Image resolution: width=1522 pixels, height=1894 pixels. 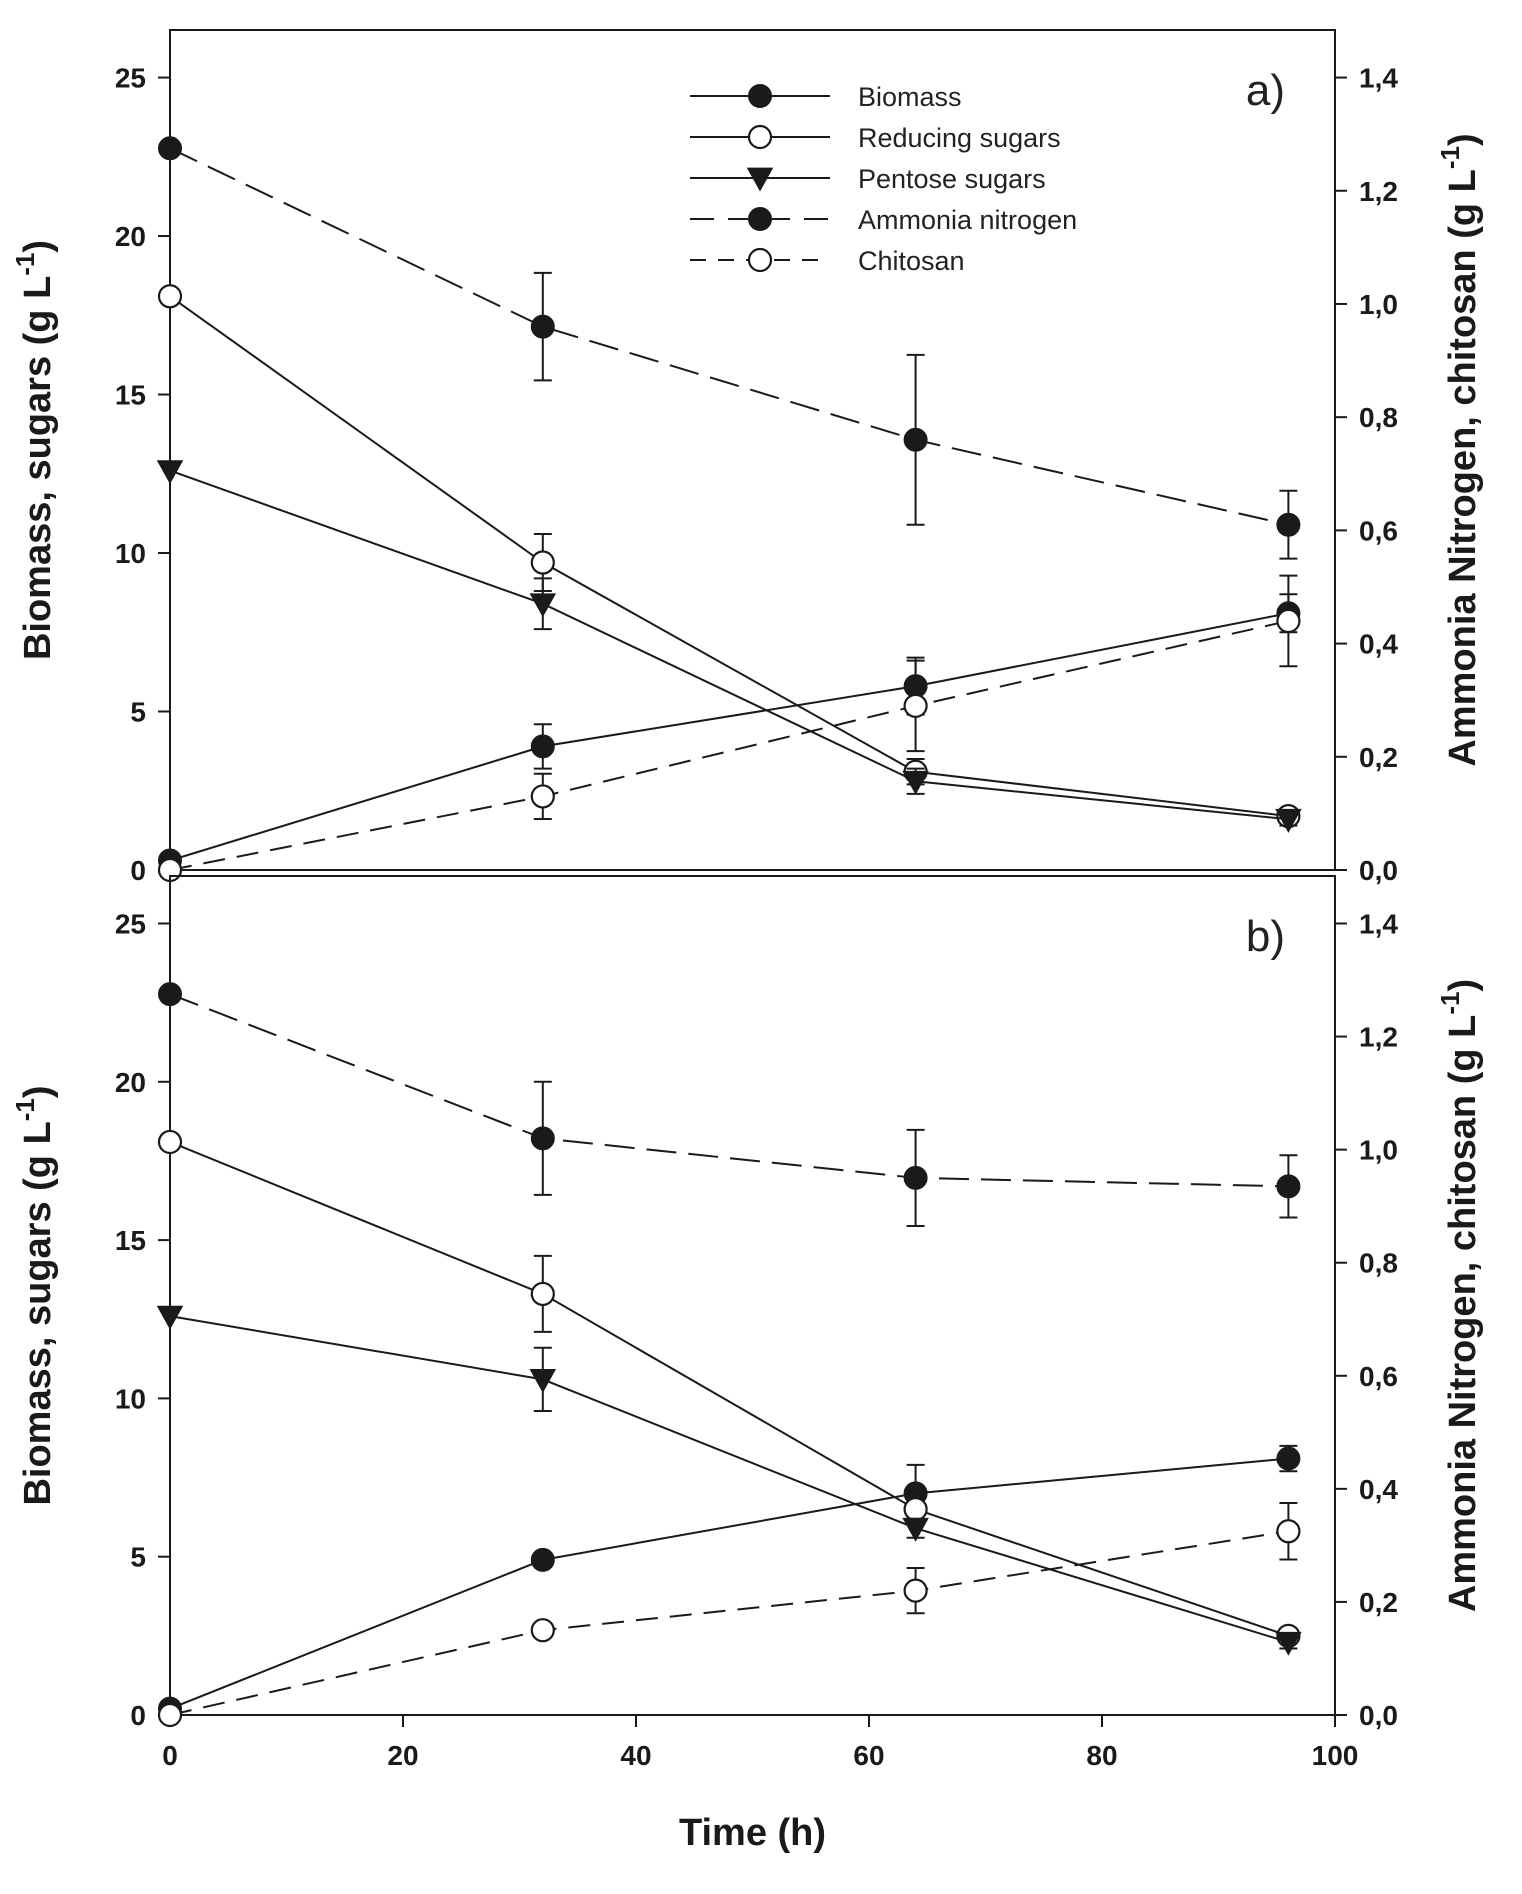 I want to click on legend-label: Biomass, so click(x=910, y=97).